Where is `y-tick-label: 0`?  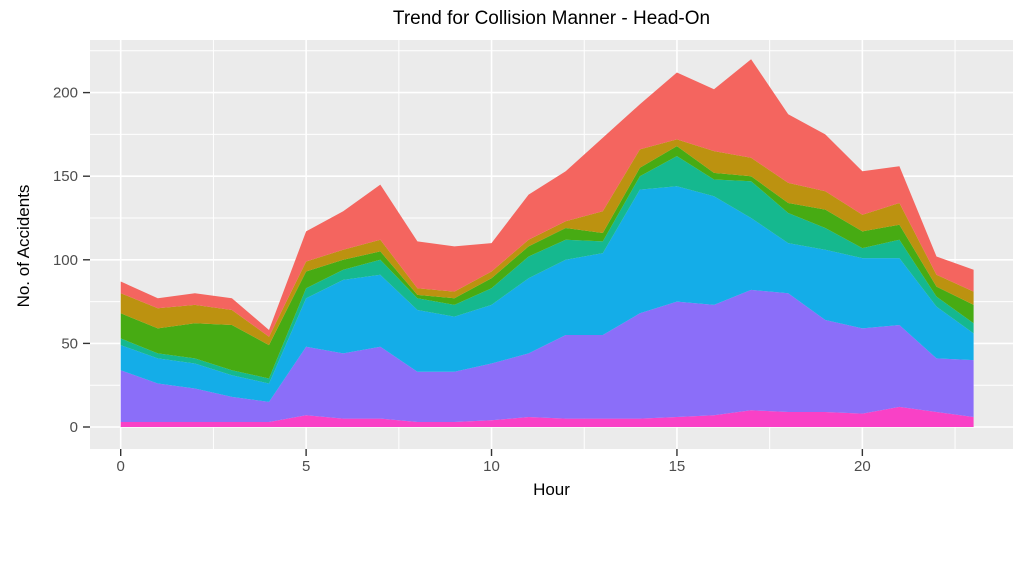
y-tick-label: 0 is located at coordinates (74, 427).